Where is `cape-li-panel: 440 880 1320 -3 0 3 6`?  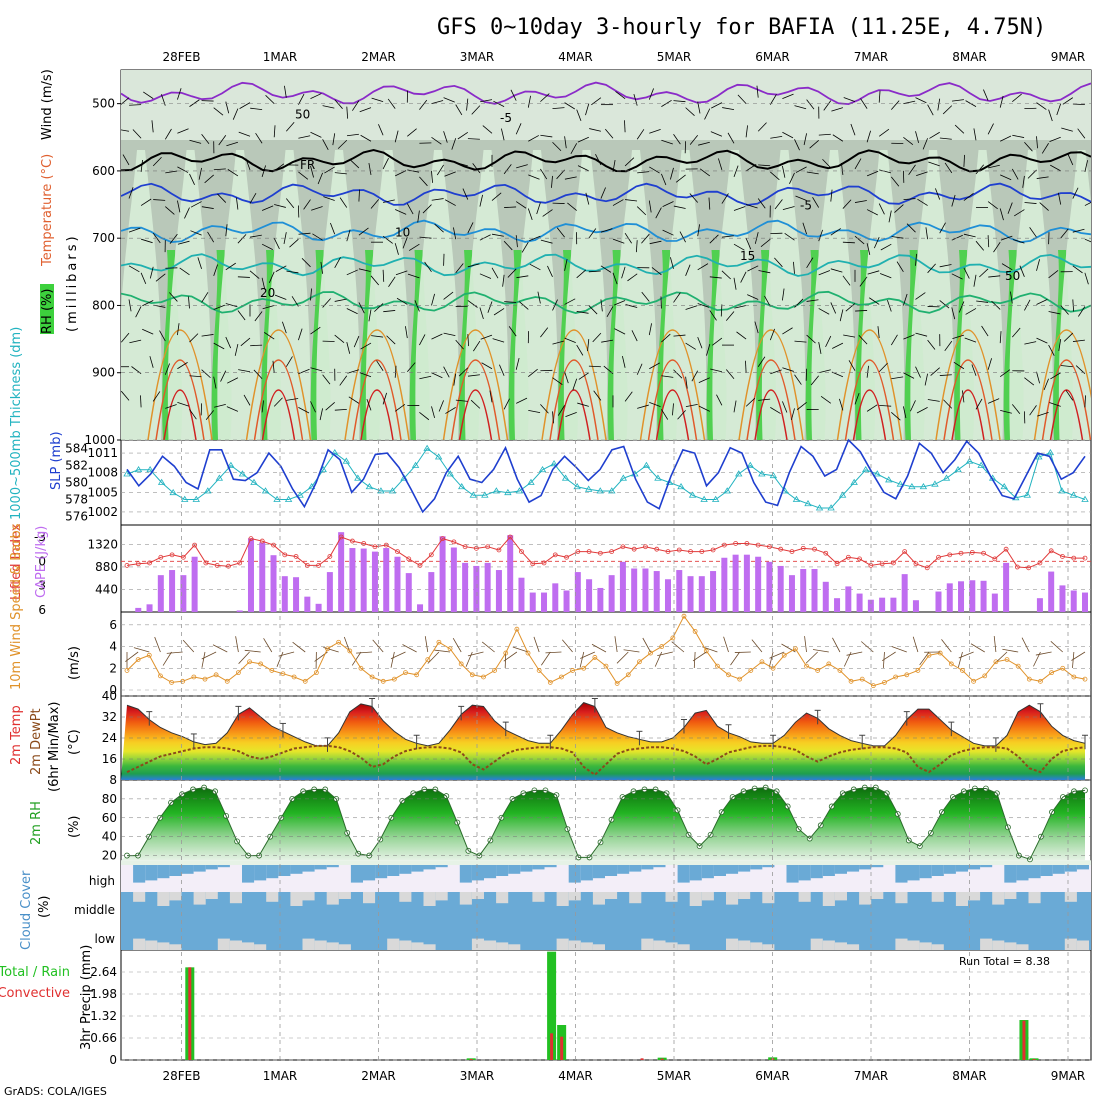 cape-li-panel: 440 880 1320 -3 0 3 6 is located at coordinates (562, 573).